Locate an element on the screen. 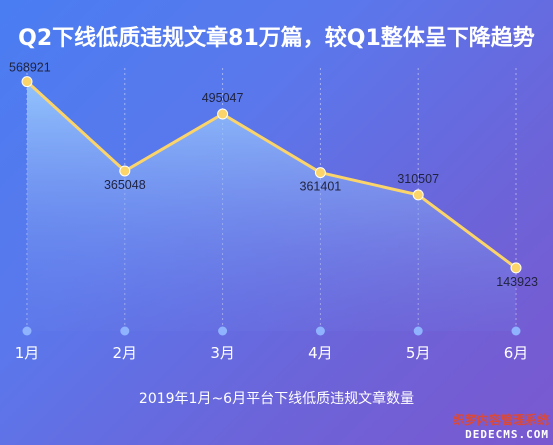 The width and height of the screenshot is (553, 445). chart-title: Q2下线低质违规文章81万篇，较Q1整体呈下降趋势 is located at coordinates (276, 38).